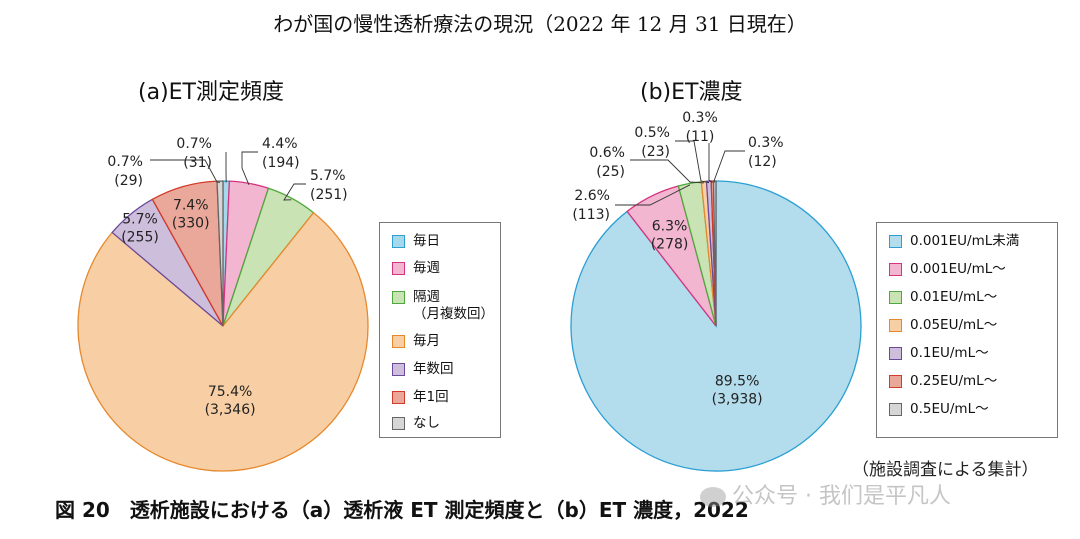 This screenshot has height=539, width=1080. Describe the element at coordinates (540, 24) in the screenshot. I see `page-title: わが国の慢性透析療法の現況（2022 年 12 月 31 日現在）` at that location.